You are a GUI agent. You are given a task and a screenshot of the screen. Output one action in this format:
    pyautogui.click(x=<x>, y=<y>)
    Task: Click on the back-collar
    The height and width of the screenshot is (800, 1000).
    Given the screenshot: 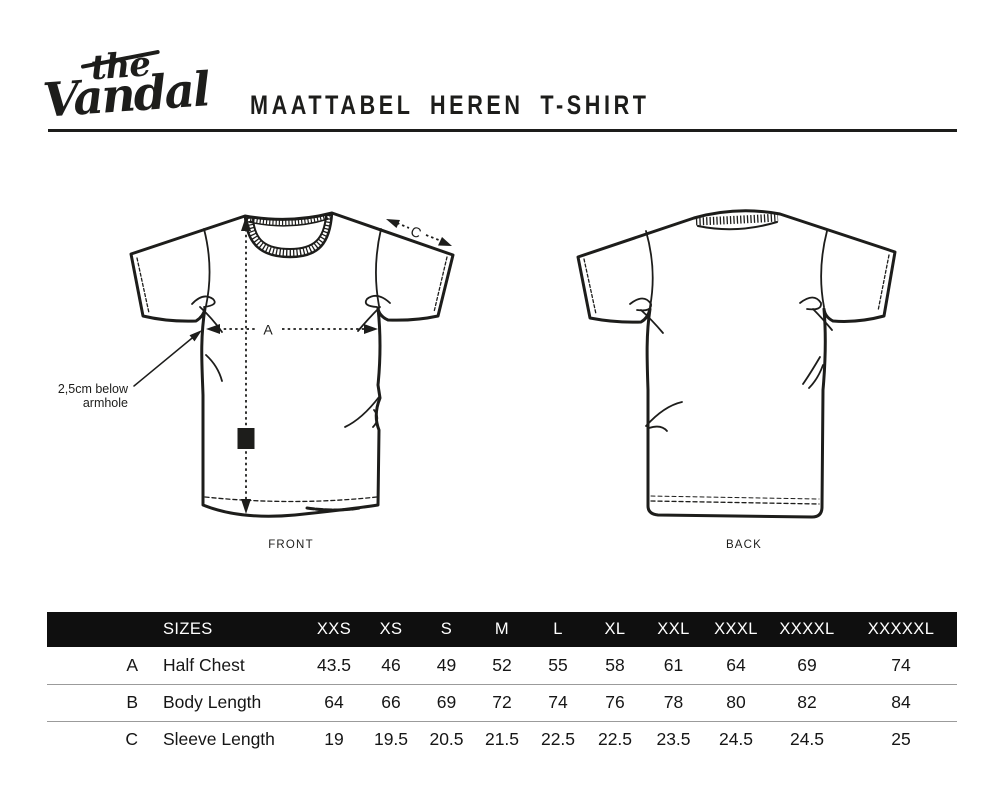 What is the action you would take?
    pyautogui.click(x=737, y=222)
    